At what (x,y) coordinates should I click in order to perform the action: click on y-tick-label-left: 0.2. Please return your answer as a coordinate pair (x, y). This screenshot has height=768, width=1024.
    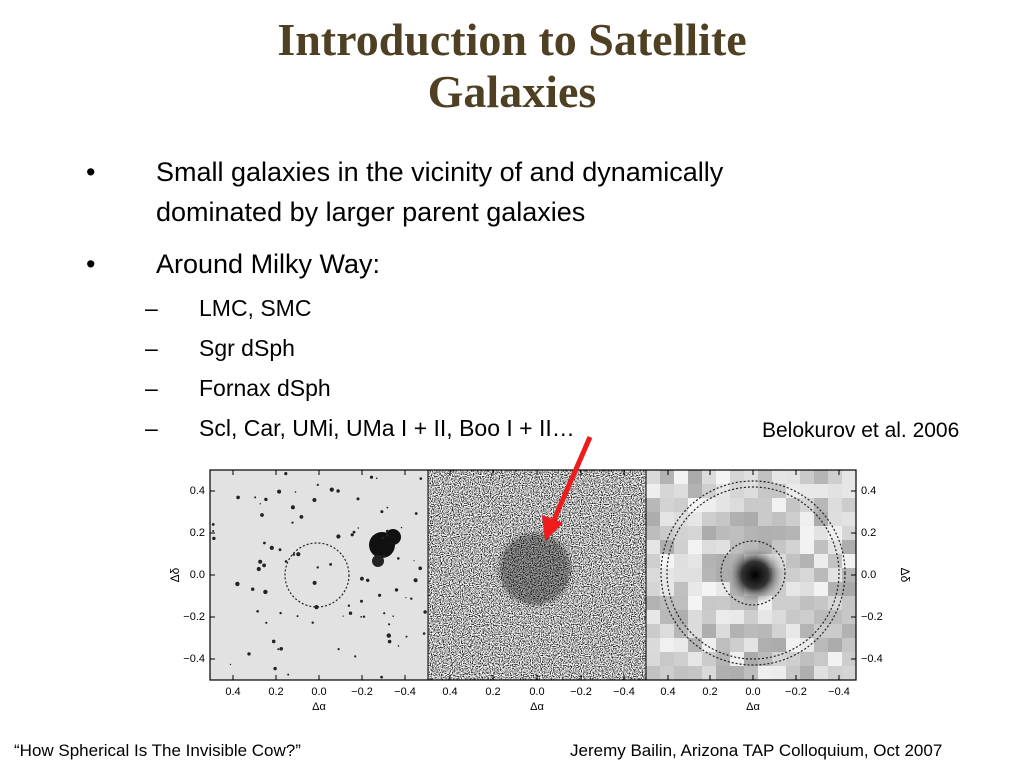
    Looking at the image, I should click on (197, 533).